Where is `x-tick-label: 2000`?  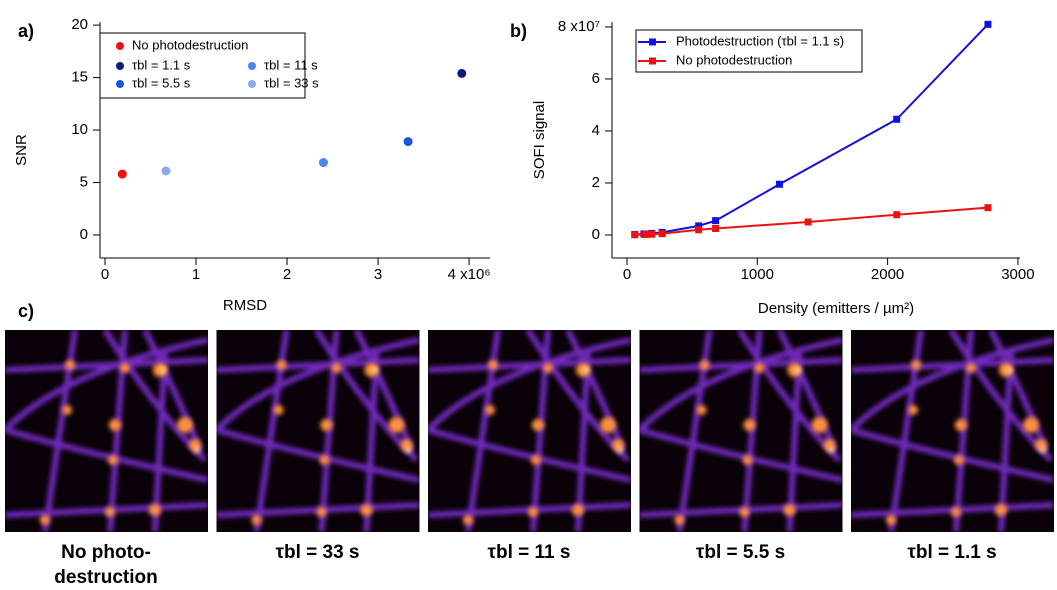 x-tick-label: 2000 is located at coordinates (887, 274).